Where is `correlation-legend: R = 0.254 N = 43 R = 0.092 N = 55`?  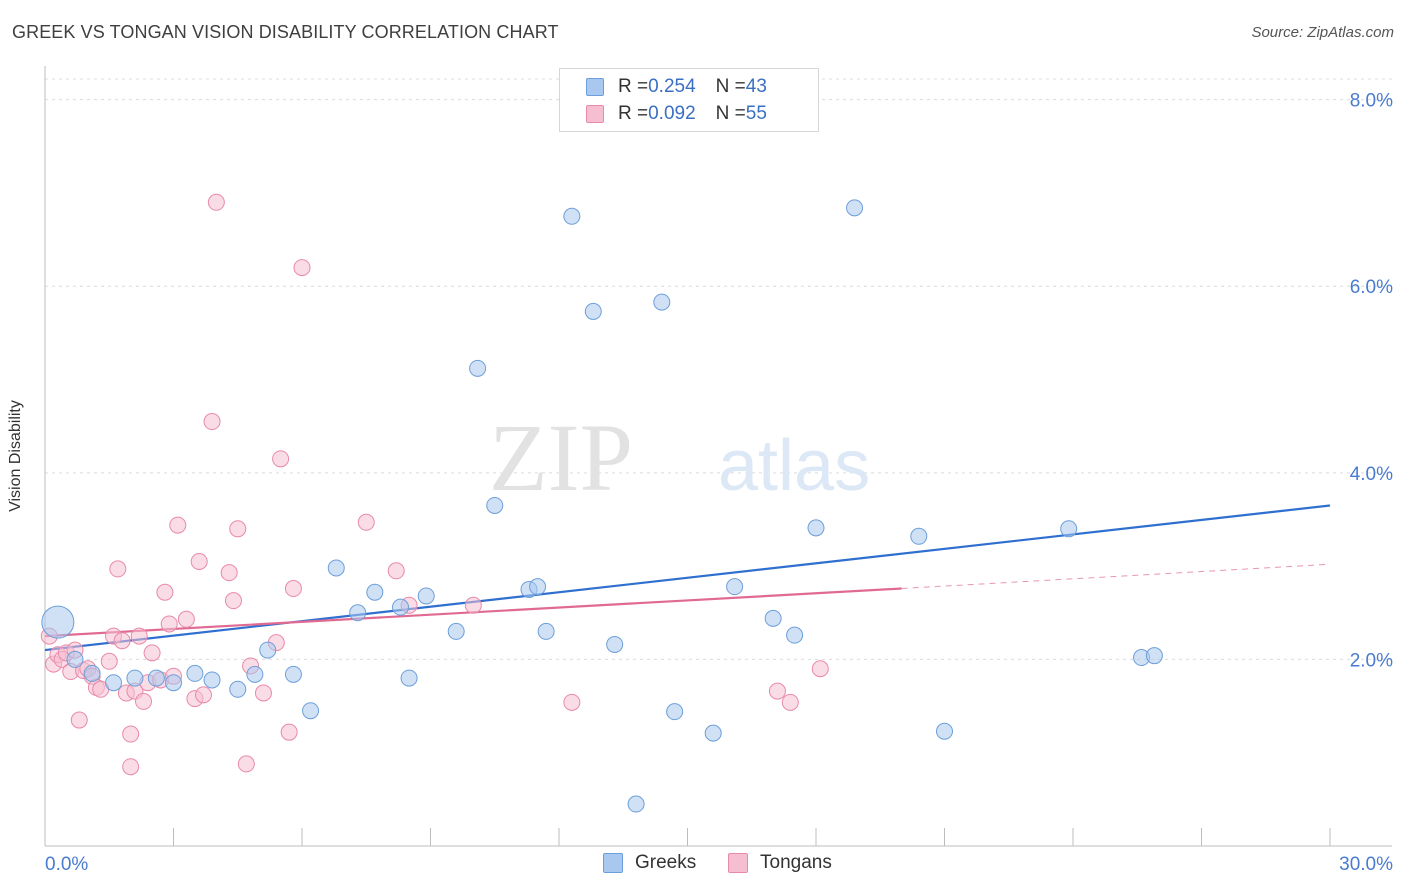 correlation-legend: R = 0.254 N = 43 R = 0.092 N = 55 is located at coordinates (689, 100).